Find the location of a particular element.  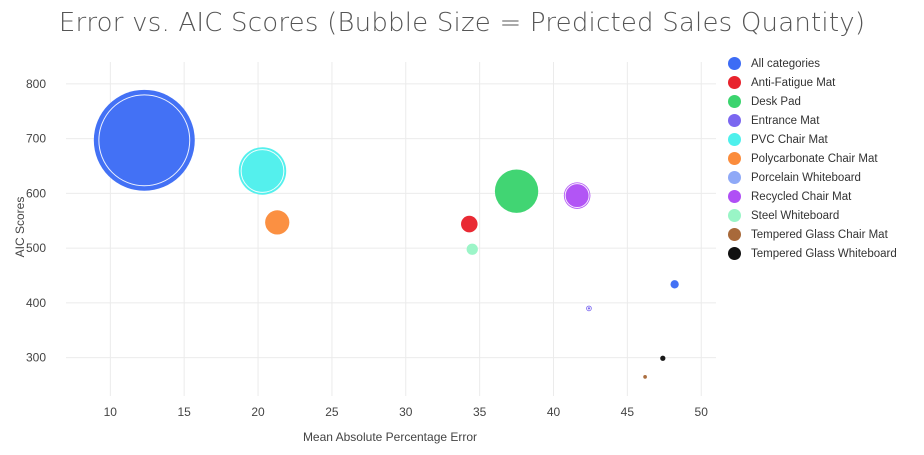

bubble-recycled-chair-mat is located at coordinates (577, 195).